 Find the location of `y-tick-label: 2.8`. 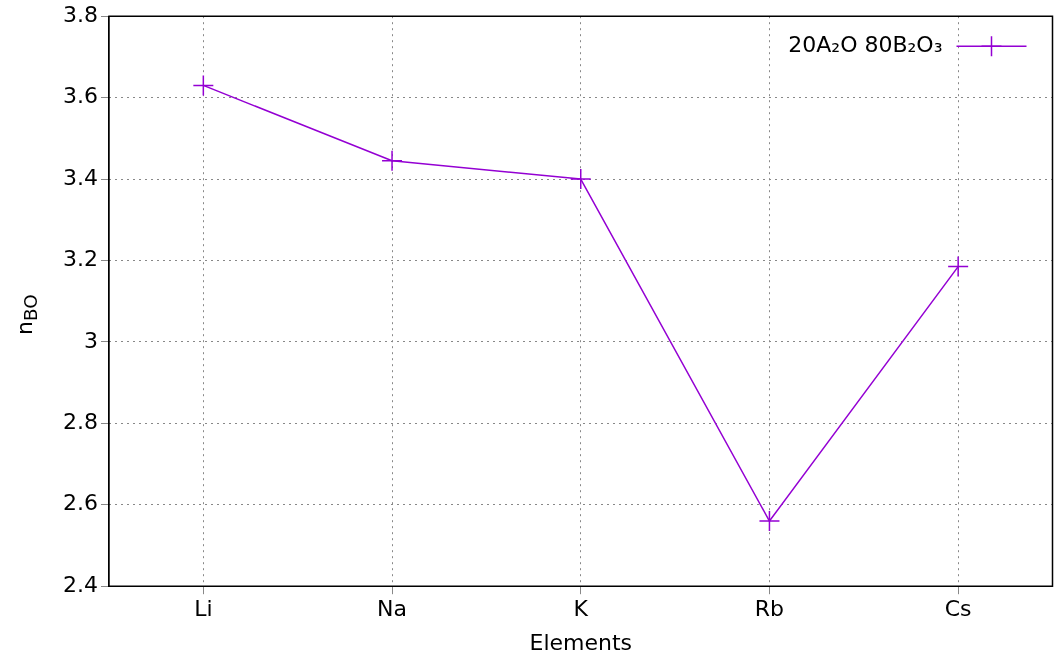

y-tick-label: 2.8 is located at coordinates (80, 422).